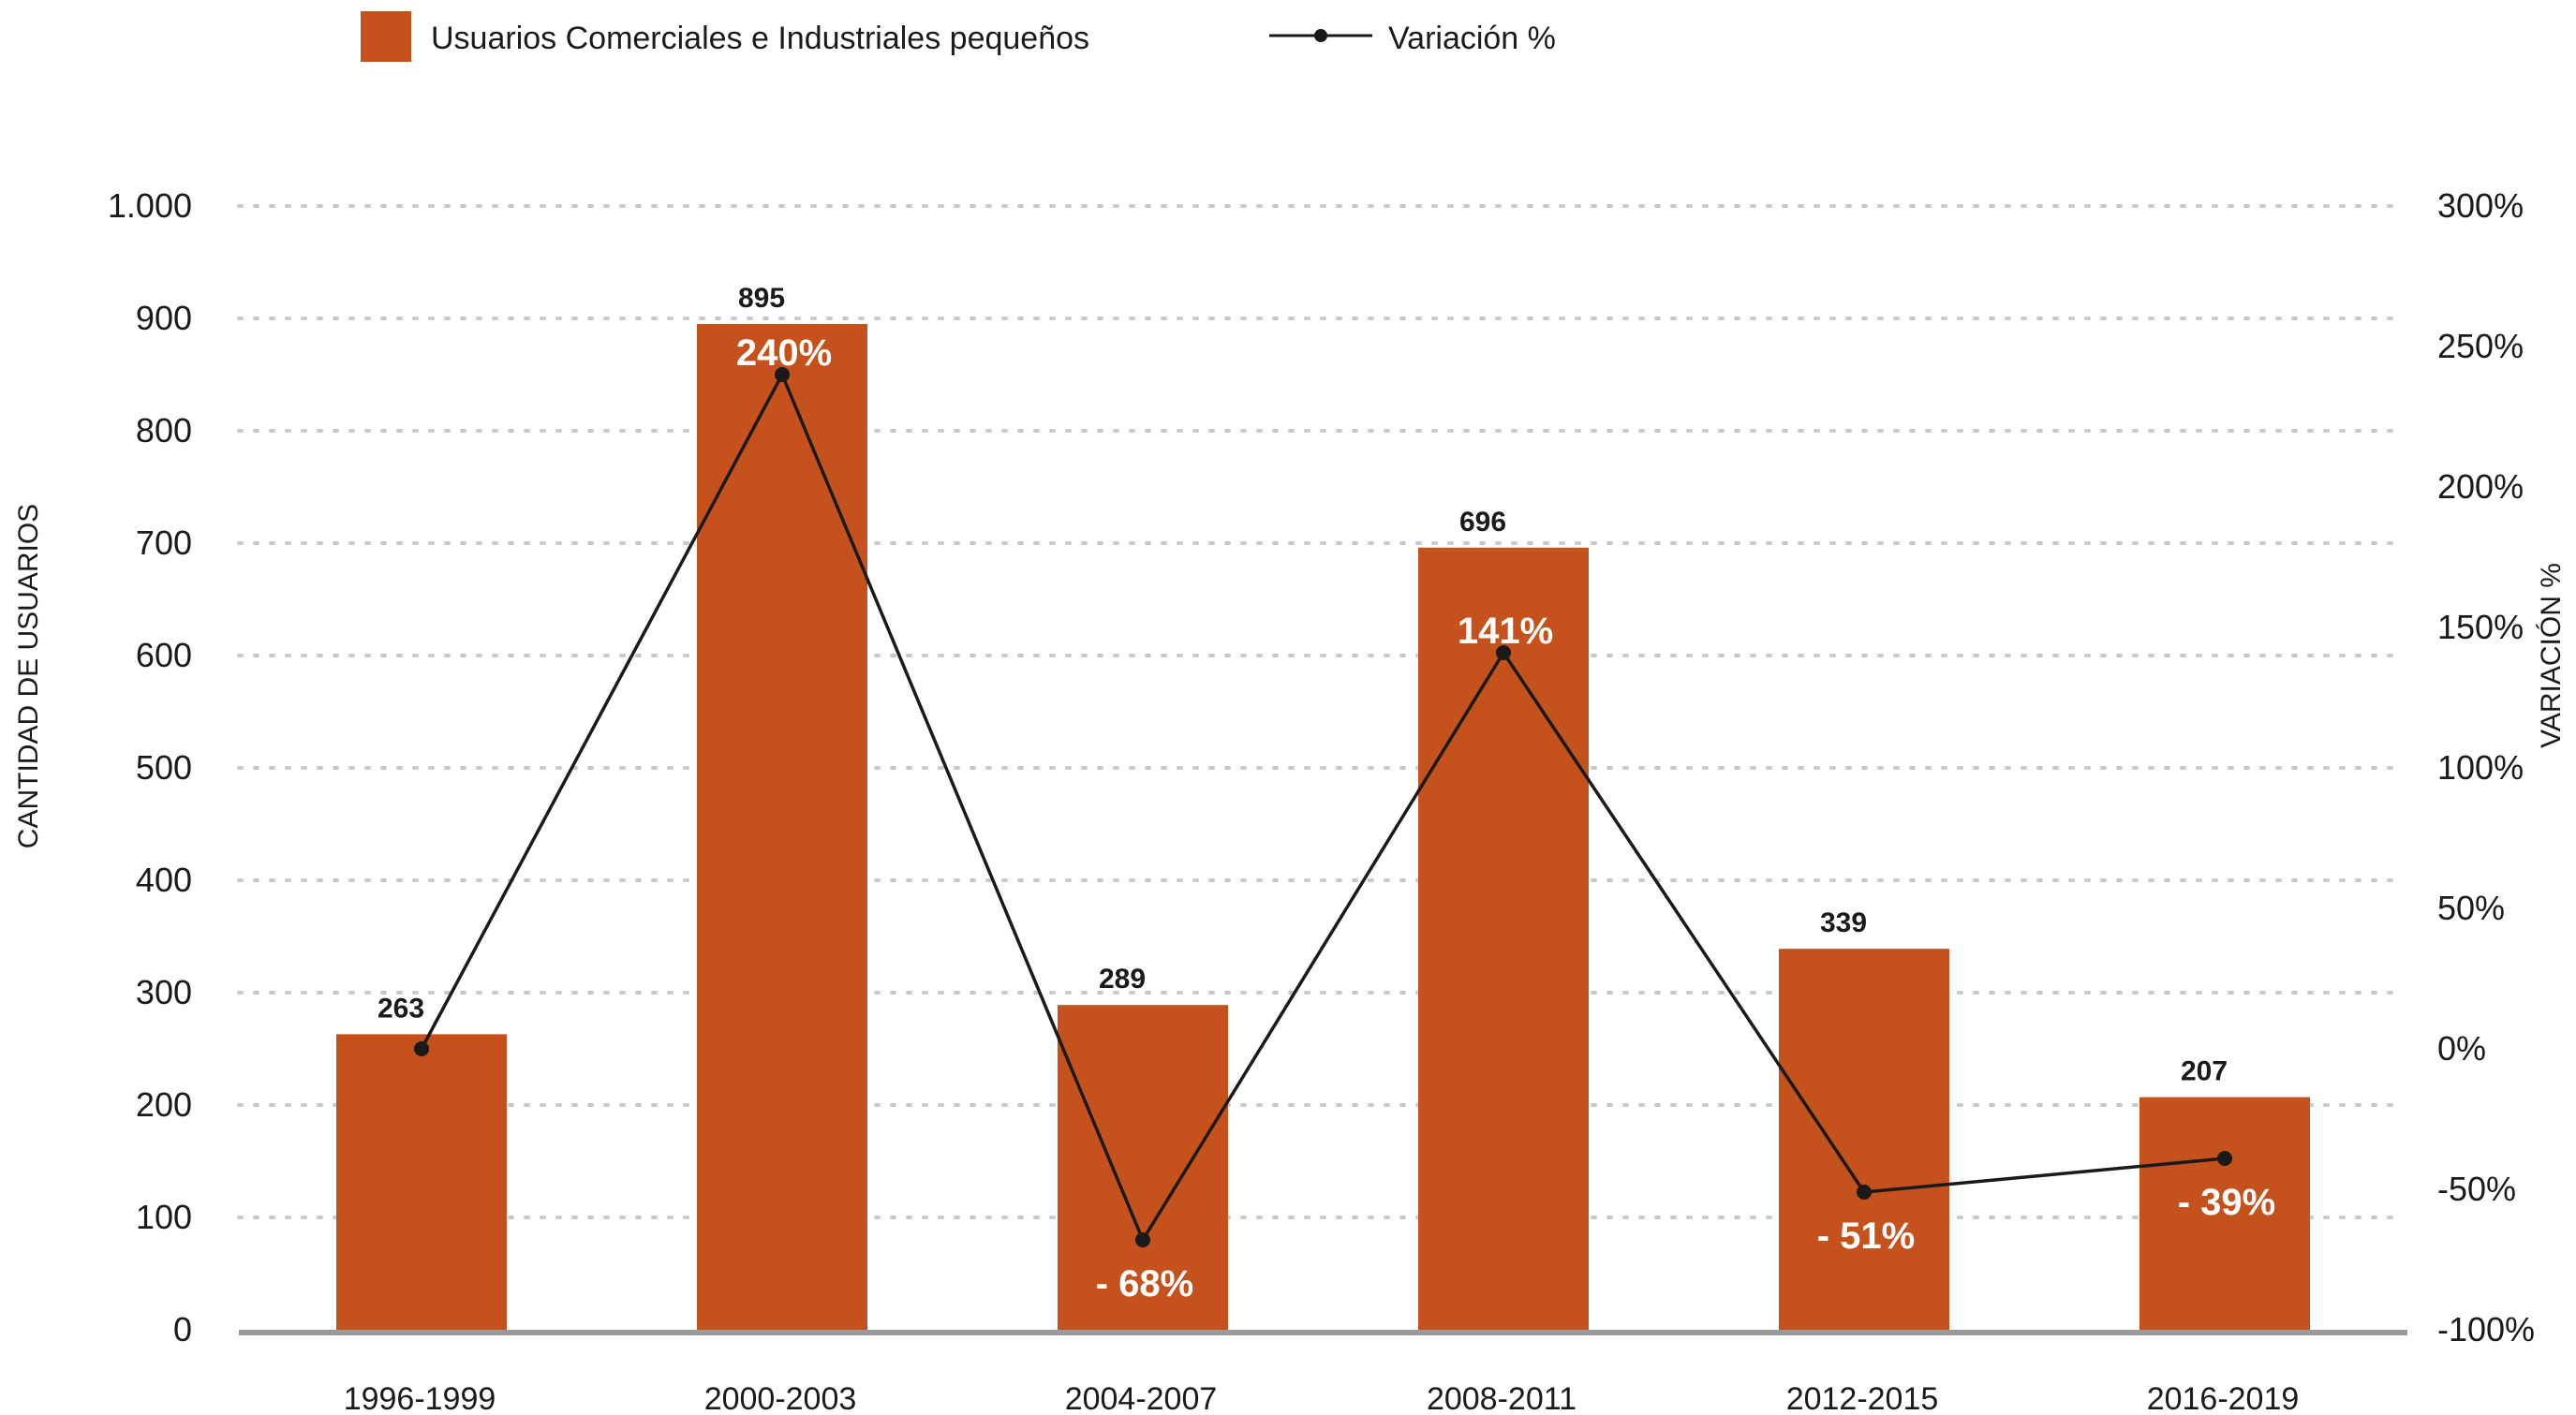 The height and width of the screenshot is (1415, 2576). I want to click on category-label: 2004-2007, so click(1142, 1398).